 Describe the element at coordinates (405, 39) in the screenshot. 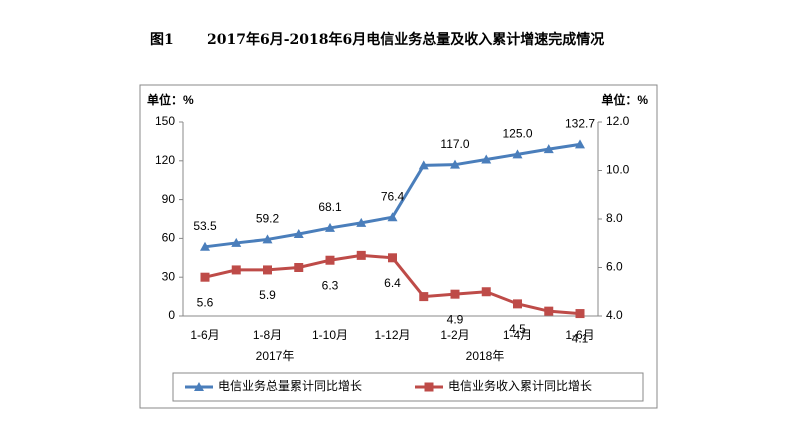

I see `chart-title: 2017年6月-2018年6月电信业务总量及收入累计增速完成情况` at that location.